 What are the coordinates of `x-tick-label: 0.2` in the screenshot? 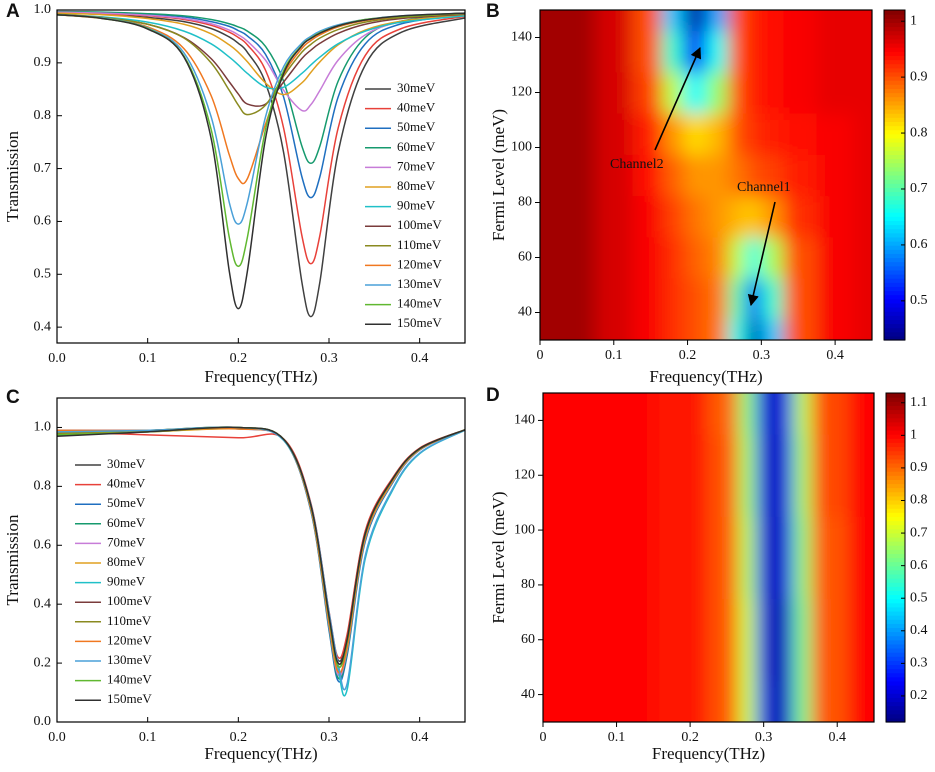 It's located at (239, 737).